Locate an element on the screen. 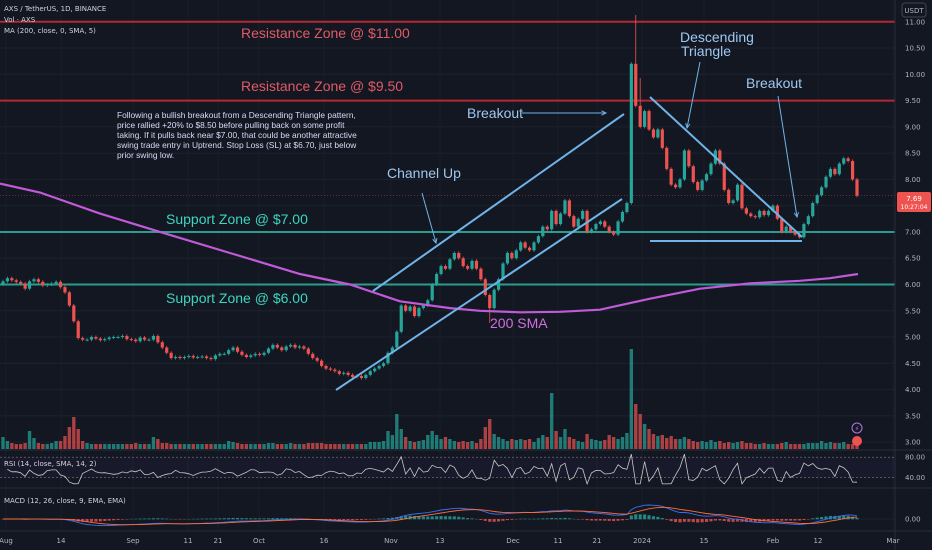 The height and width of the screenshot is (550, 932). currency-badge: USDT is located at coordinates (914, 10).